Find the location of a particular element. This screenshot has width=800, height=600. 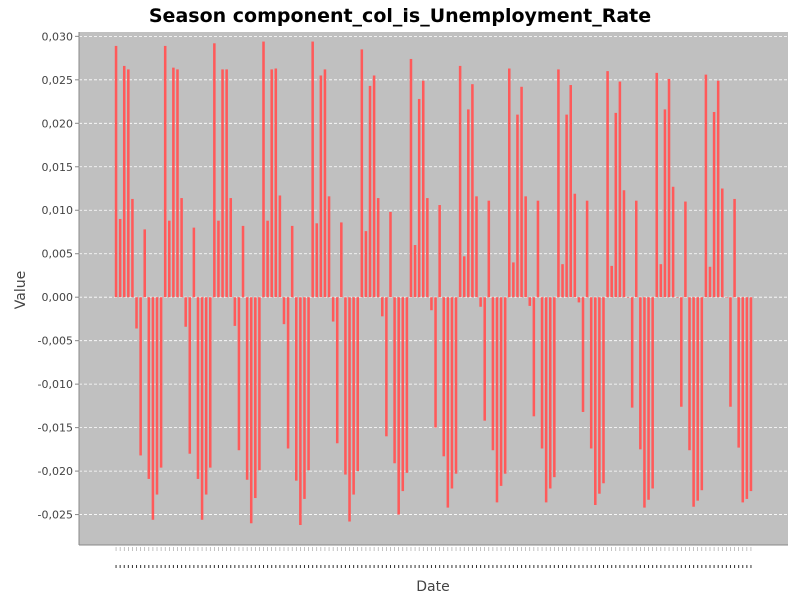

y-tick-label: -0,020 is located at coordinates (55, 471).